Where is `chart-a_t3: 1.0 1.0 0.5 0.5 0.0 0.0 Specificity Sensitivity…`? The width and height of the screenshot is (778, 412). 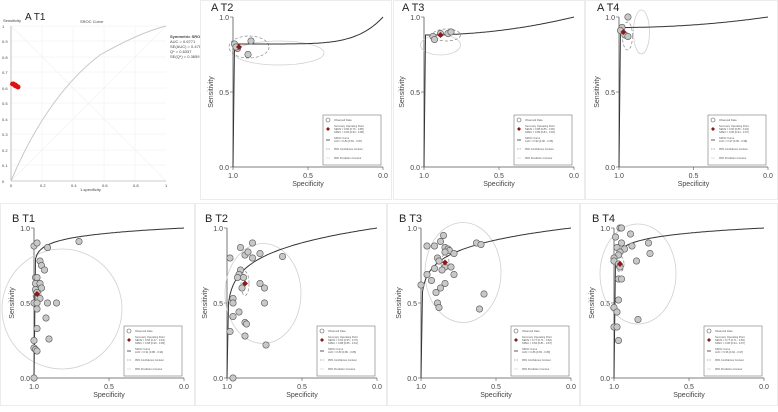
chart-a_t3: 1.0 1.0 0.5 0.5 0.0 0.0 Specificity Sensitivity… is located at coordinates (489, 101).